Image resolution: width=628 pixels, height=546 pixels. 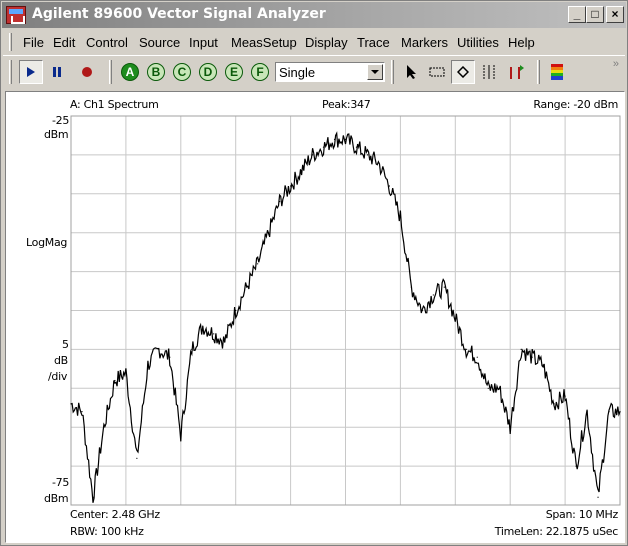 What do you see at coordinates (58, 376) in the screenshot?
I see `y-scale-per: /div` at bounding box center [58, 376].